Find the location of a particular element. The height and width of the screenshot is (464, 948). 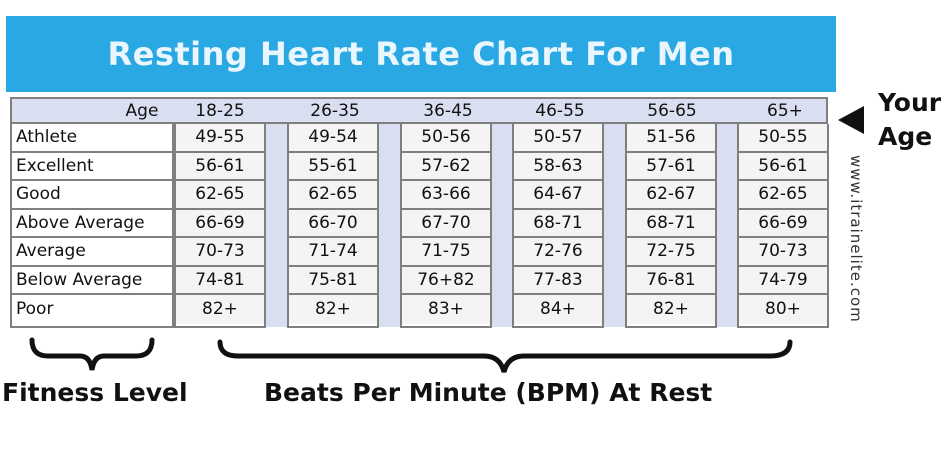

fitness-brace-icon is located at coordinates (92, 354).